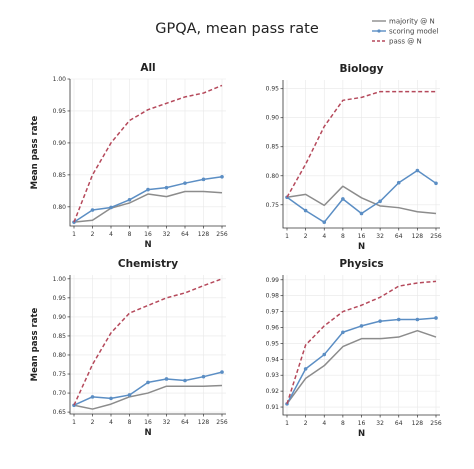 The image size is (474, 469). Describe the element at coordinates (147, 68) in the screenshot. I see `panel-title: All` at that location.